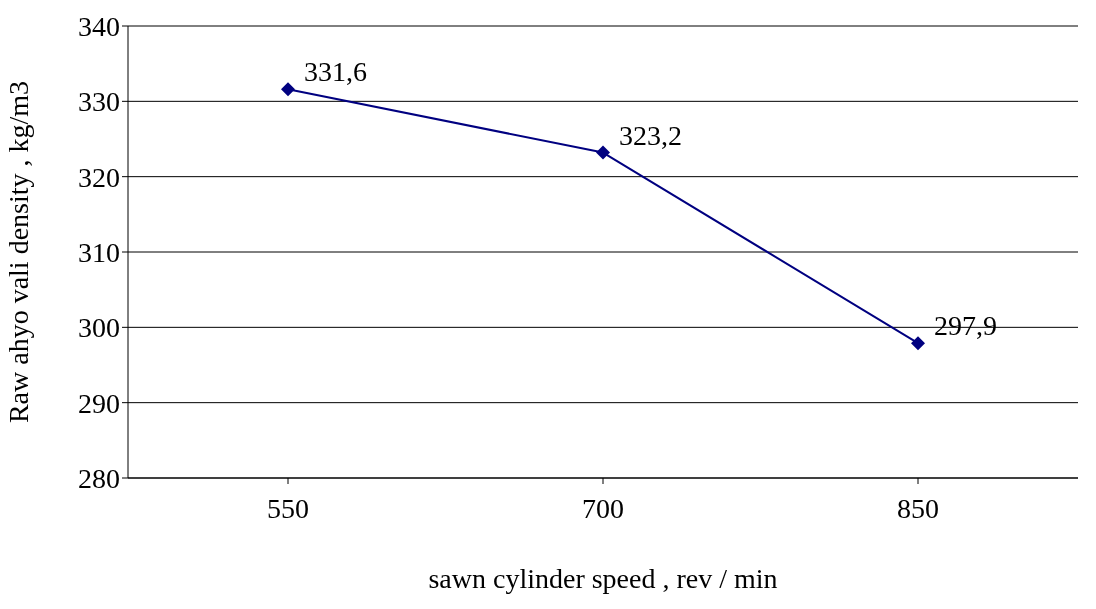 This screenshot has width=1096, height=609. I want to click on x-tick-label: 700, so click(603, 508).